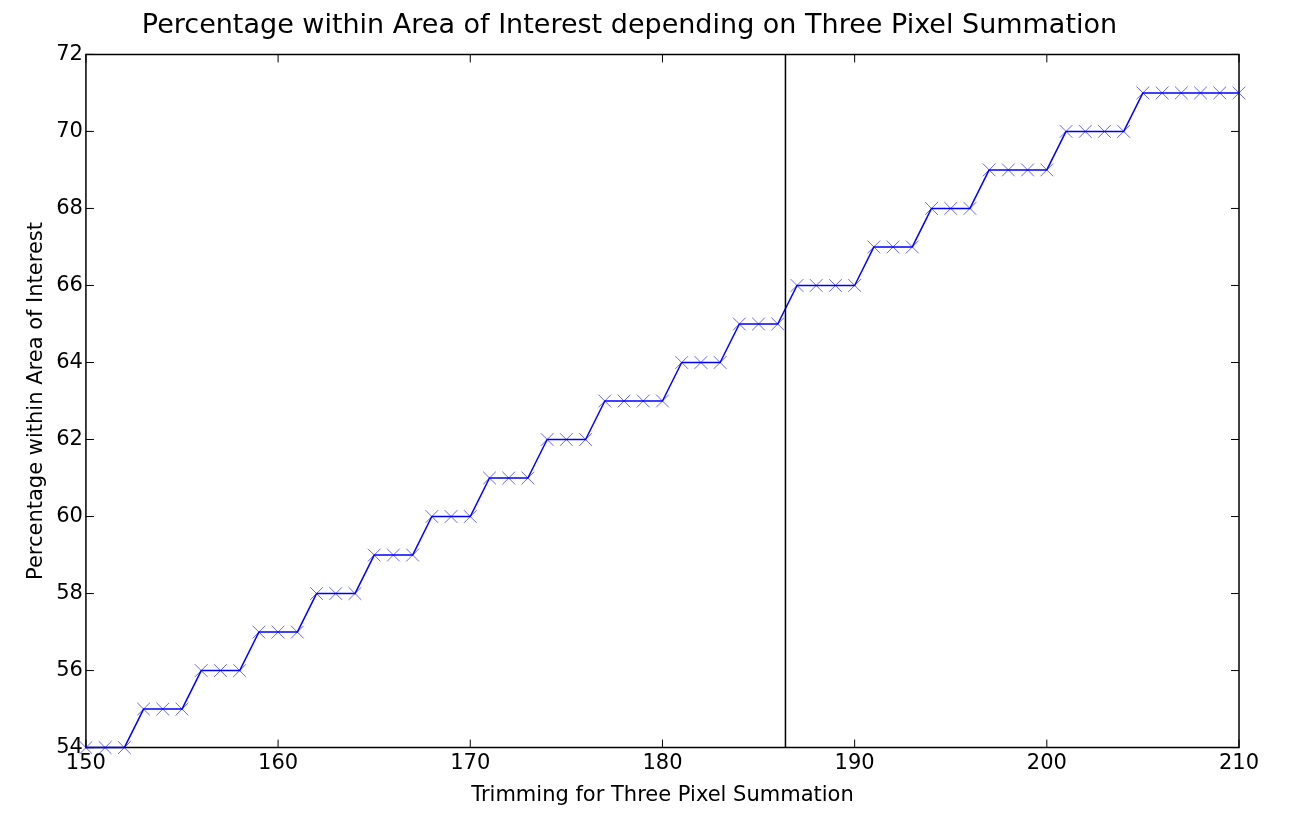 This screenshot has width=1299, height=822. What do you see at coordinates (69, 129) in the screenshot?
I see `y-tick-label: 70` at bounding box center [69, 129].